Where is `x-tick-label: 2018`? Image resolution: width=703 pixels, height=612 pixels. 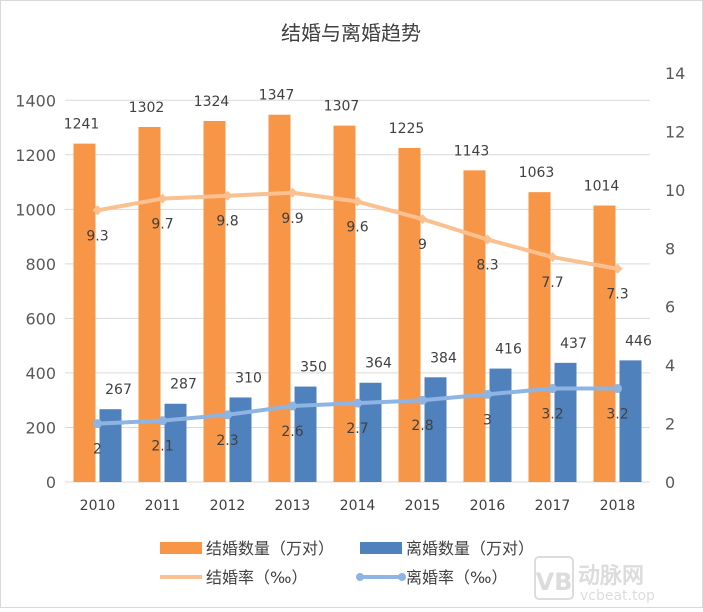 x-tick-label: 2018 is located at coordinates (618, 506).